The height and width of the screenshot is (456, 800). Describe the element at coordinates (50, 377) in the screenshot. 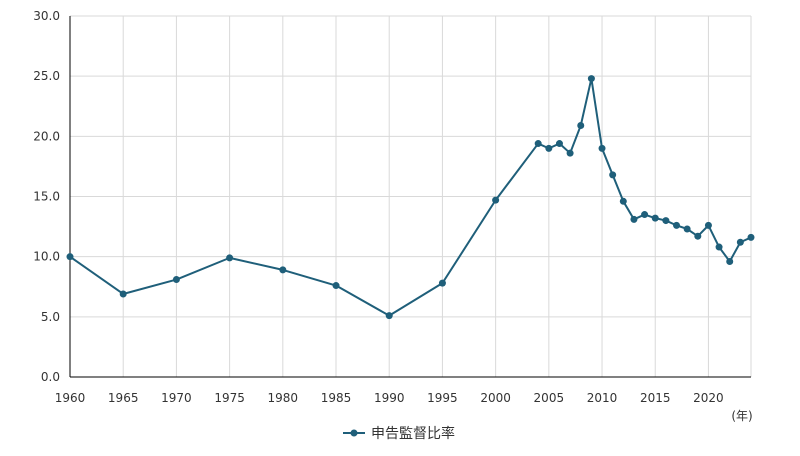

I see `y-tick-label: 0.0` at that location.